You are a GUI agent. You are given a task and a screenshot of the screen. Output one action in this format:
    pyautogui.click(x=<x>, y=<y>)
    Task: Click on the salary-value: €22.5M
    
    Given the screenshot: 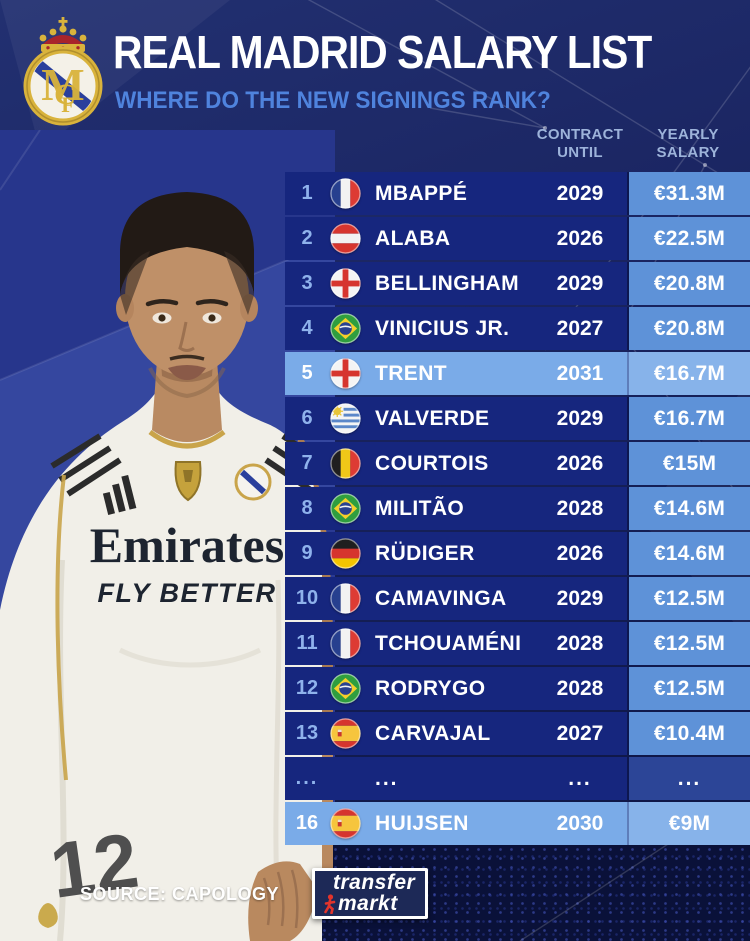 What is the action you would take?
    pyautogui.click(x=689, y=238)
    